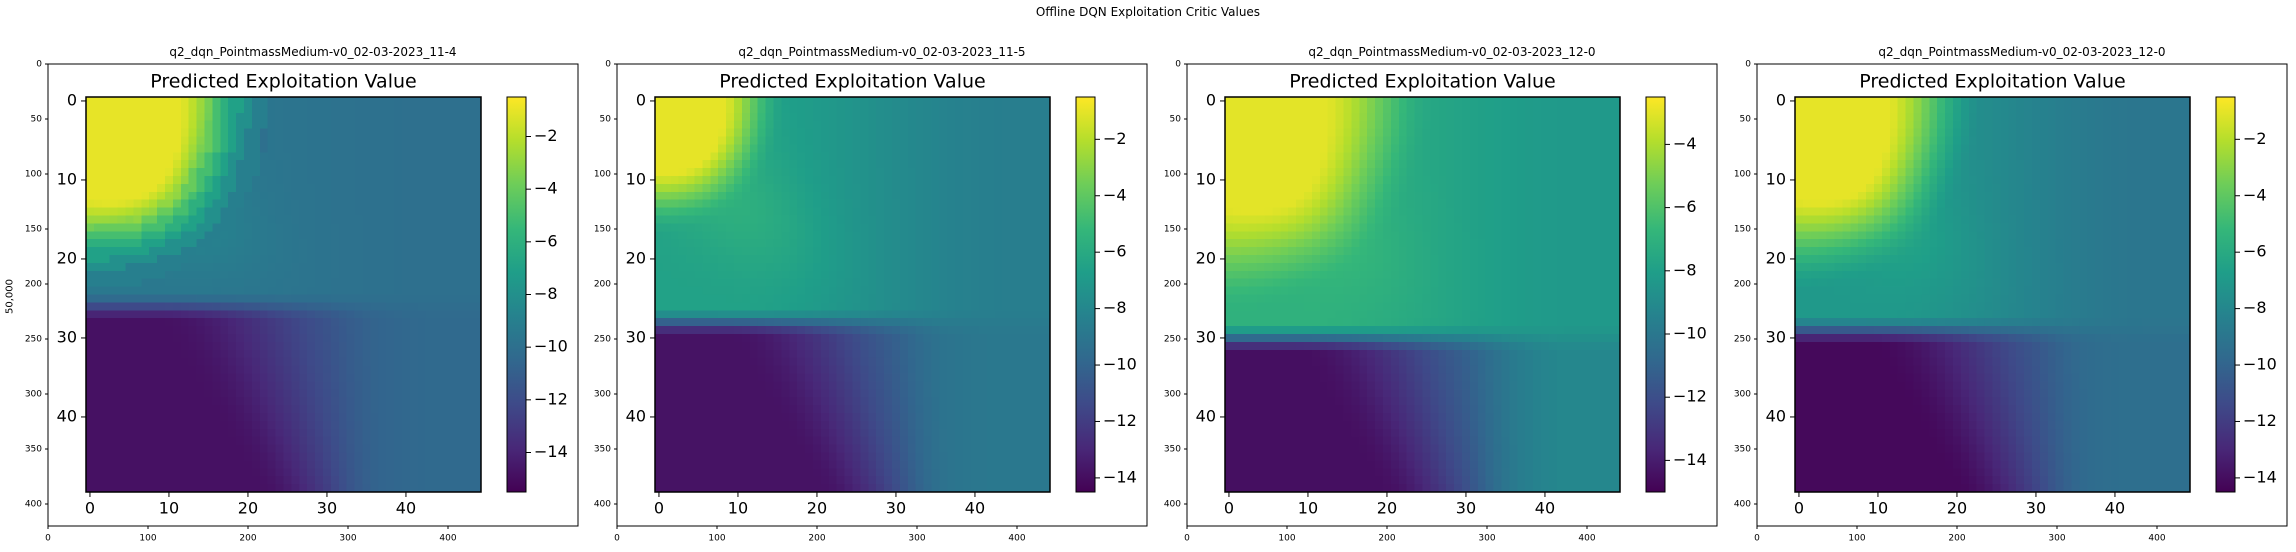  Describe the element at coordinates (67, 336) in the screenshot. I see `heatmap-ytick-label: 30` at that location.